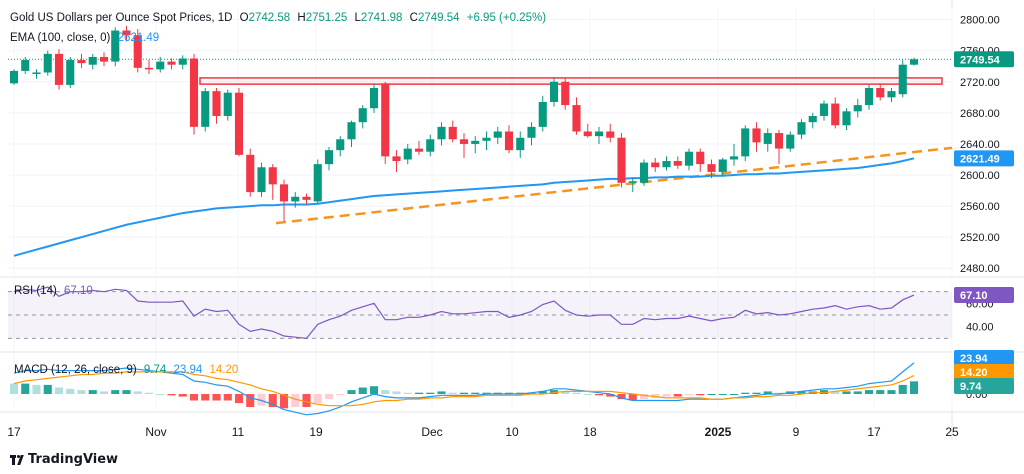 This screenshot has height=474, width=1024. What do you see at coordinates (984, 59) in the screenshot?
I see `last-price-badge-bg` at bounding box center [984, 59].